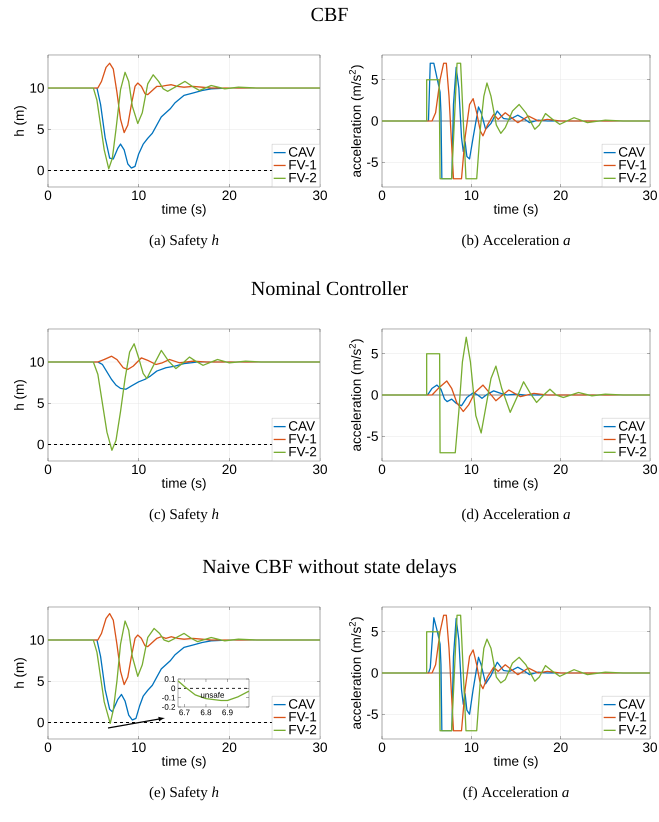 Image resolution: width=659 pixels, height=822 pixels. Describe the element at coordinates (170, 679) in the screenshot. I see `y-tick-label: 0.1` at that location.